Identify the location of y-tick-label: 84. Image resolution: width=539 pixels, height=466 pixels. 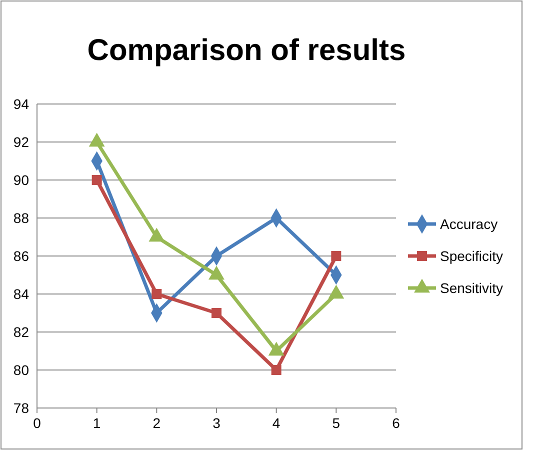
(21, 294).